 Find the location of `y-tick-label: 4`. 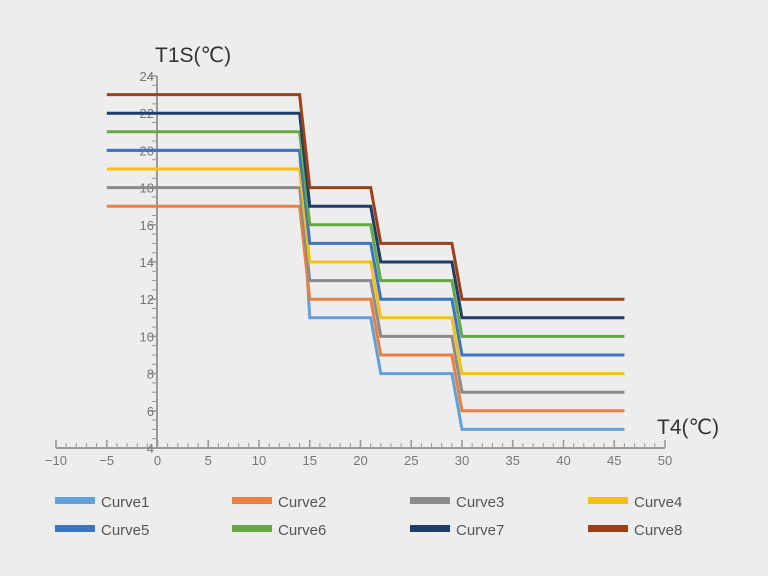

y-tick-label: 4 is located at coordinates (150, 448).